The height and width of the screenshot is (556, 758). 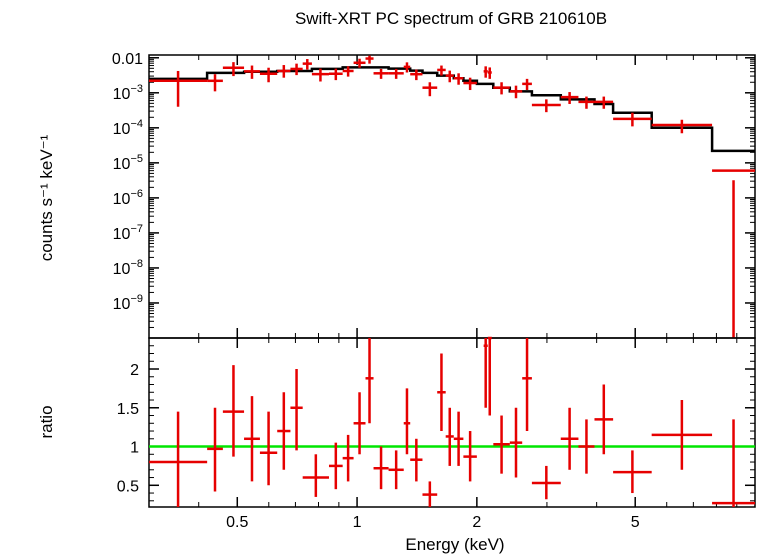 I want to click on model-step-path, so click(x=452, y=109).